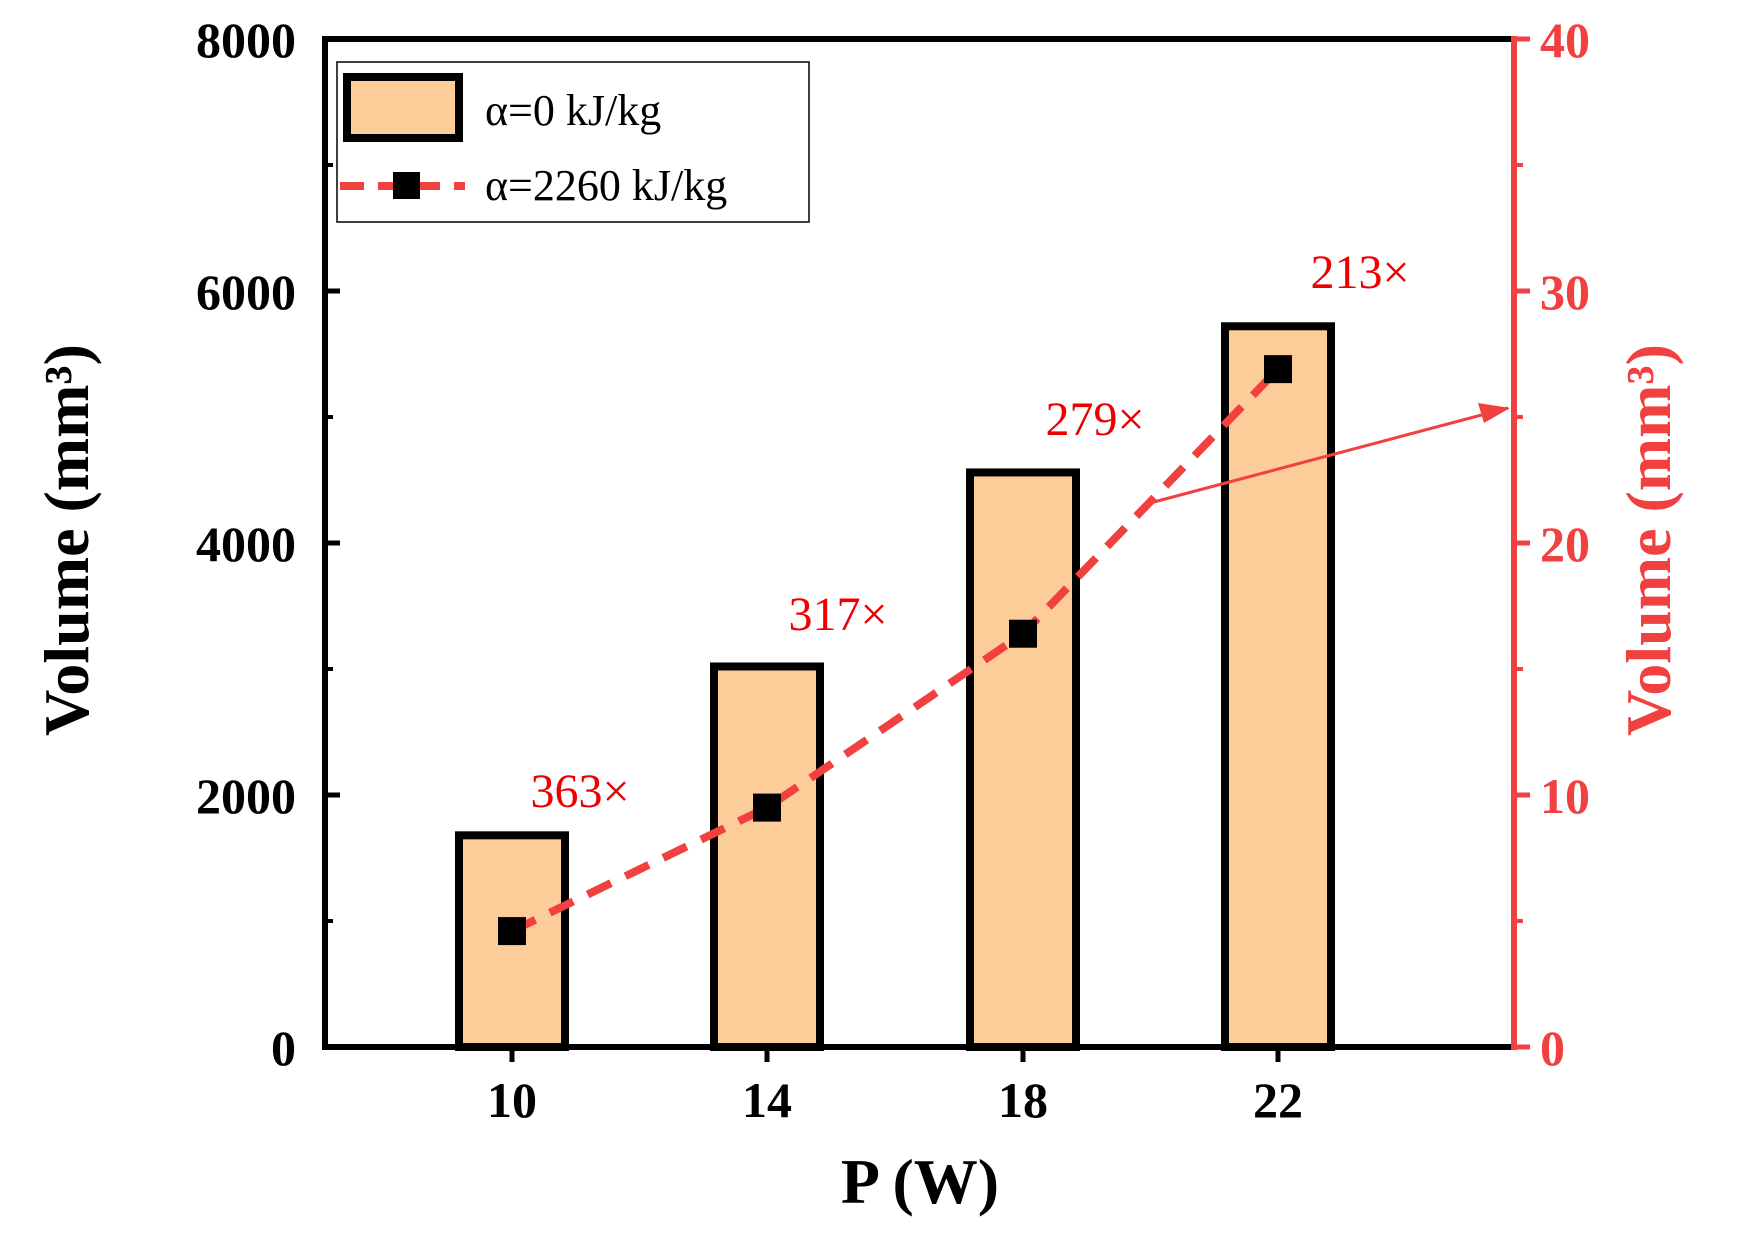  What do you see at coordinates (1278, 1100) in the screenshot?
I see `x-tick-label: 22` at bounding box center [1278, 1100].